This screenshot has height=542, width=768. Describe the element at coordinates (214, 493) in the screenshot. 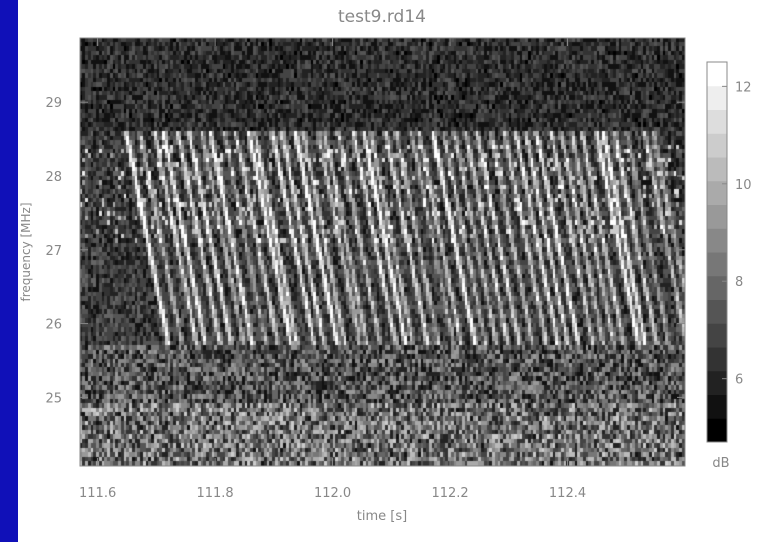

I see `x-tick-label: 111.8` at that location.